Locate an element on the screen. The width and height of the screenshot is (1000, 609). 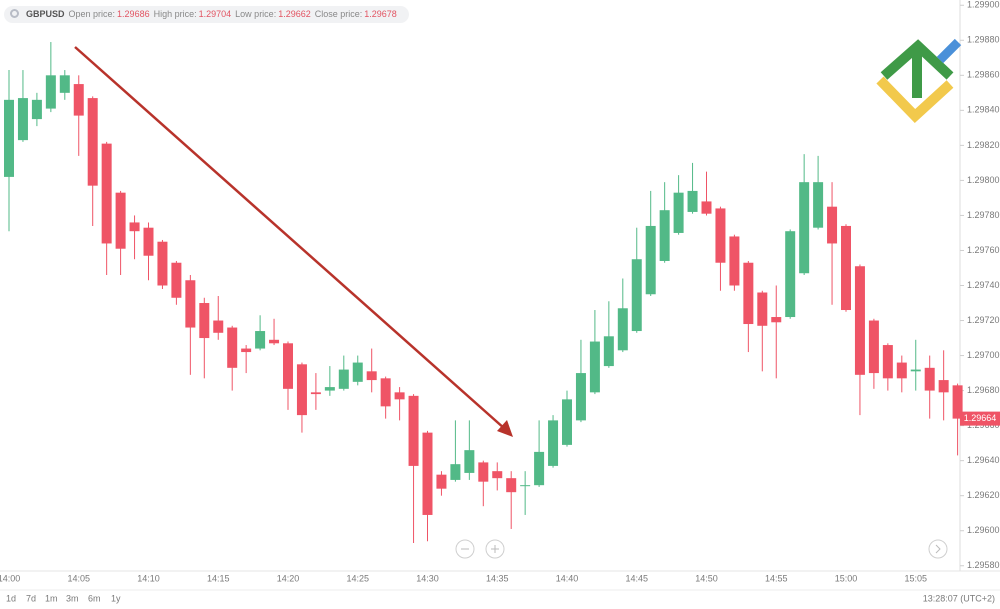
range-button: 6m is located at coordinates (94, 598).